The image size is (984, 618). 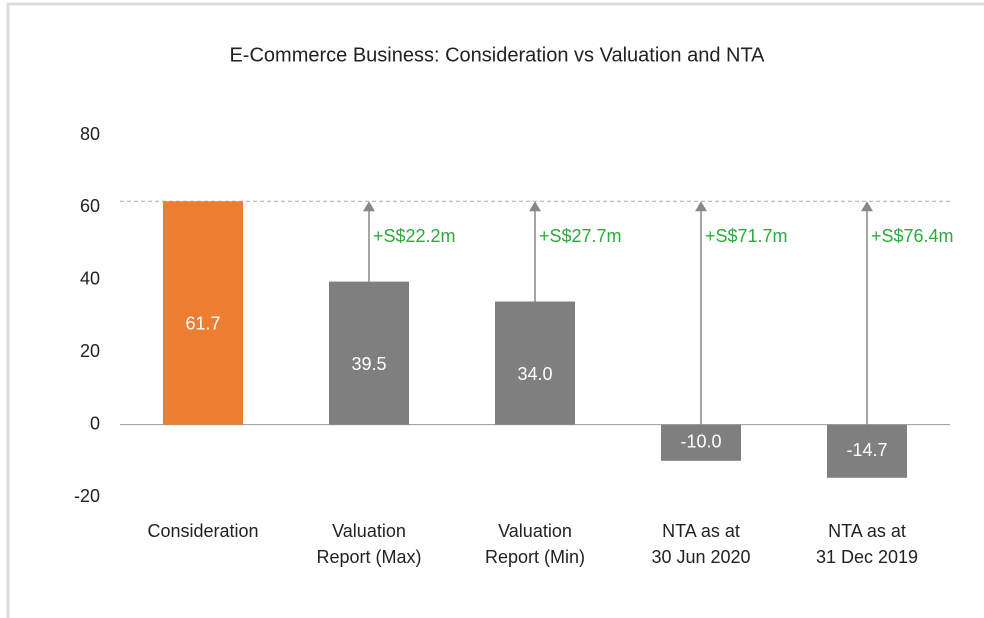 I want to click on x-tick-label: Report (Min), so click(x=535, y=557).